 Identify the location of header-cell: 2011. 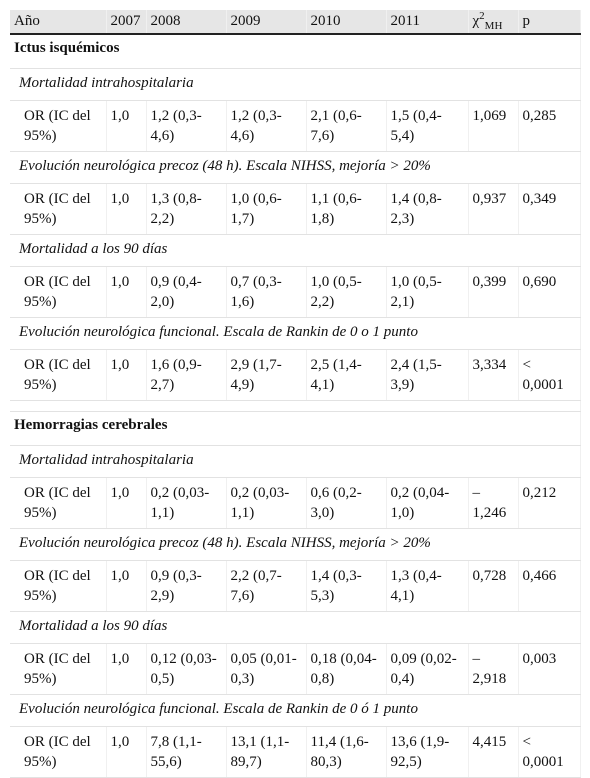
(427, 22).